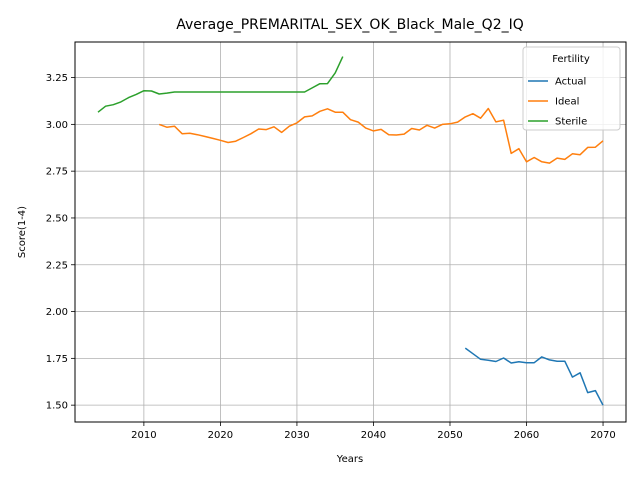 This screenshot has height=480, width=640. What do you see at coordinates (143, 435) in the screenshot?
I see `x-tick-label: 2010` at bounding box center [143, 435].